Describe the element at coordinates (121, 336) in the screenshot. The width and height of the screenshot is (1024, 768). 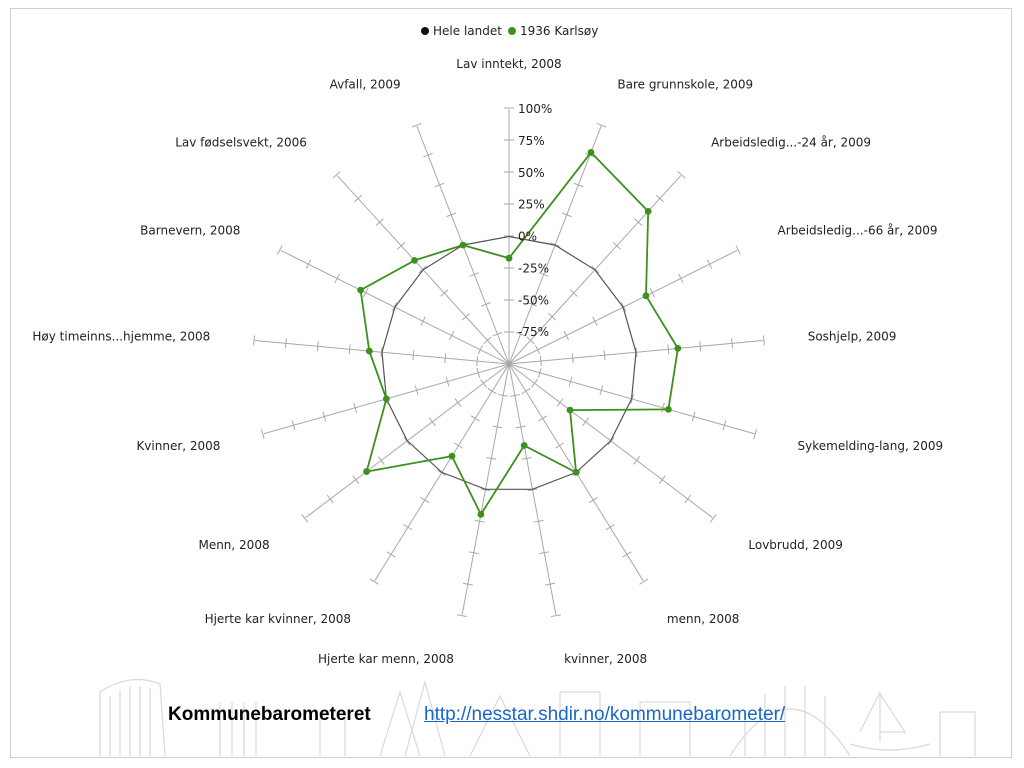
I see `category-label: Høy timeinns...hjemme, 2008` at that location.